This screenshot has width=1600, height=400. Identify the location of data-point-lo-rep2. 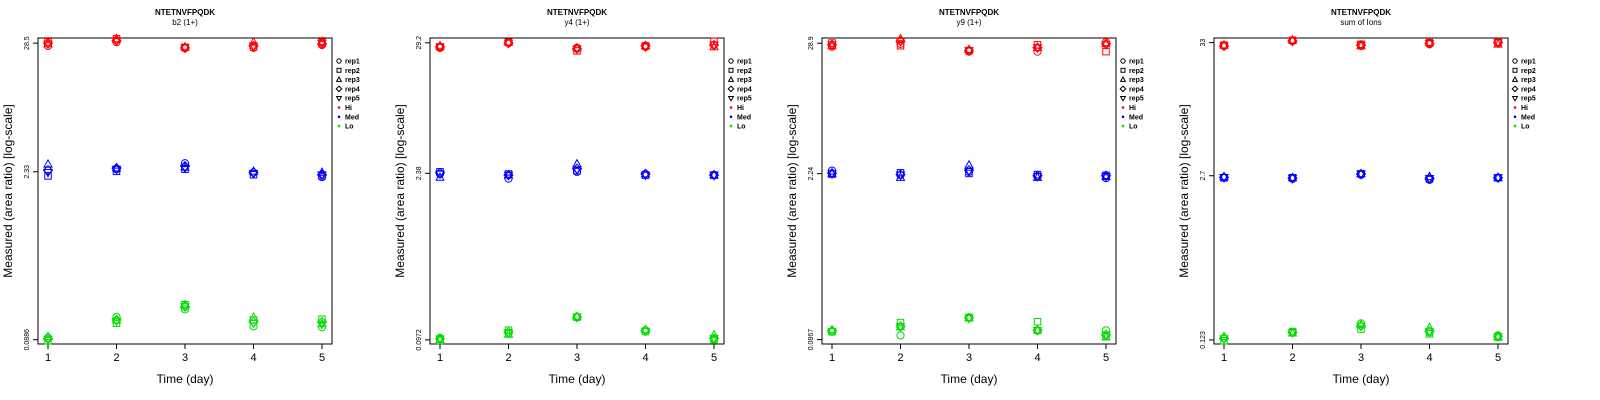
(322, 319).